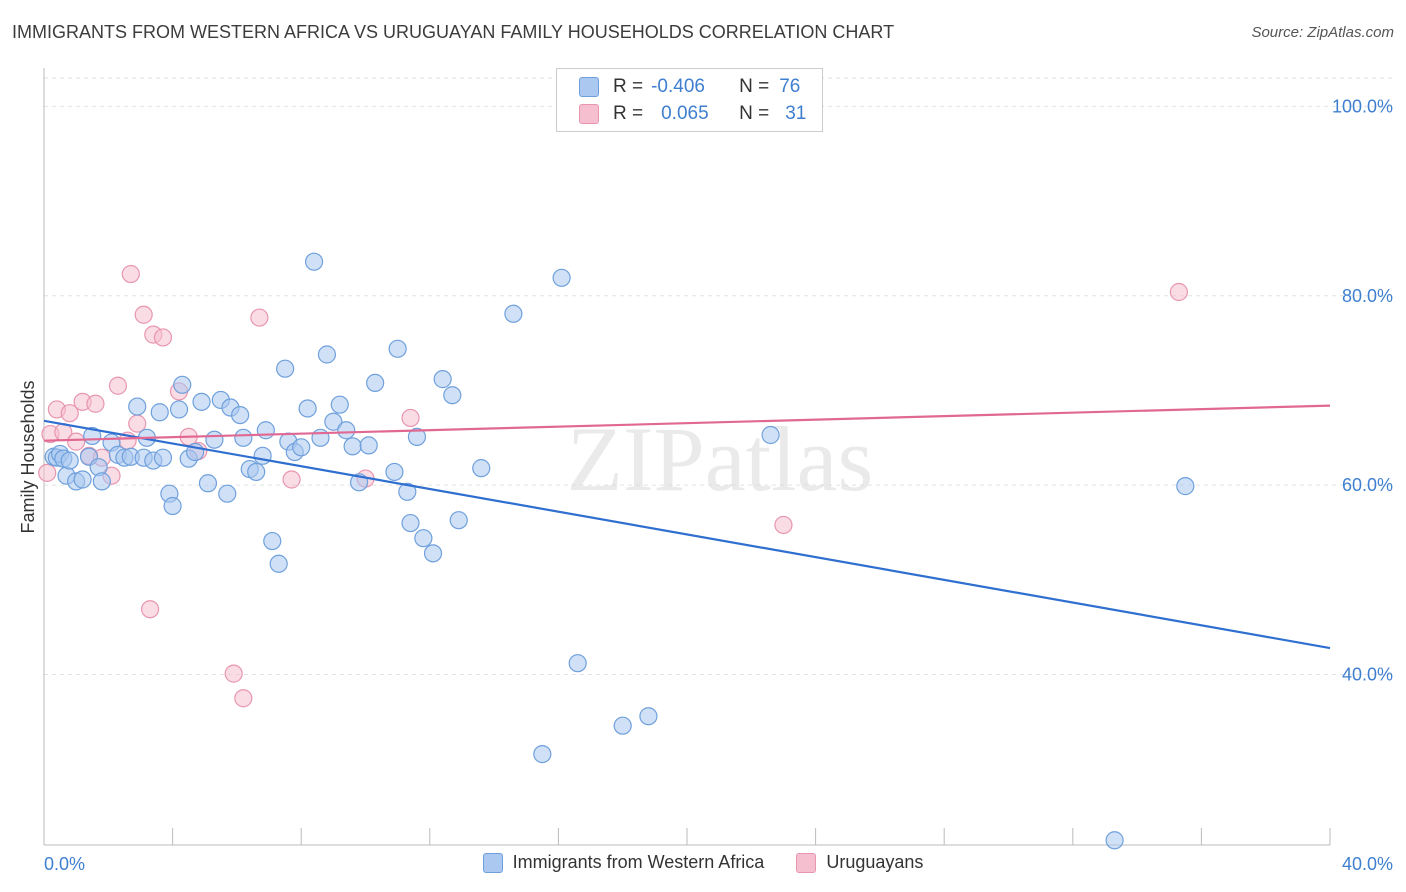  I want to click on legend-r-value: -0.406, so click(678, 86).